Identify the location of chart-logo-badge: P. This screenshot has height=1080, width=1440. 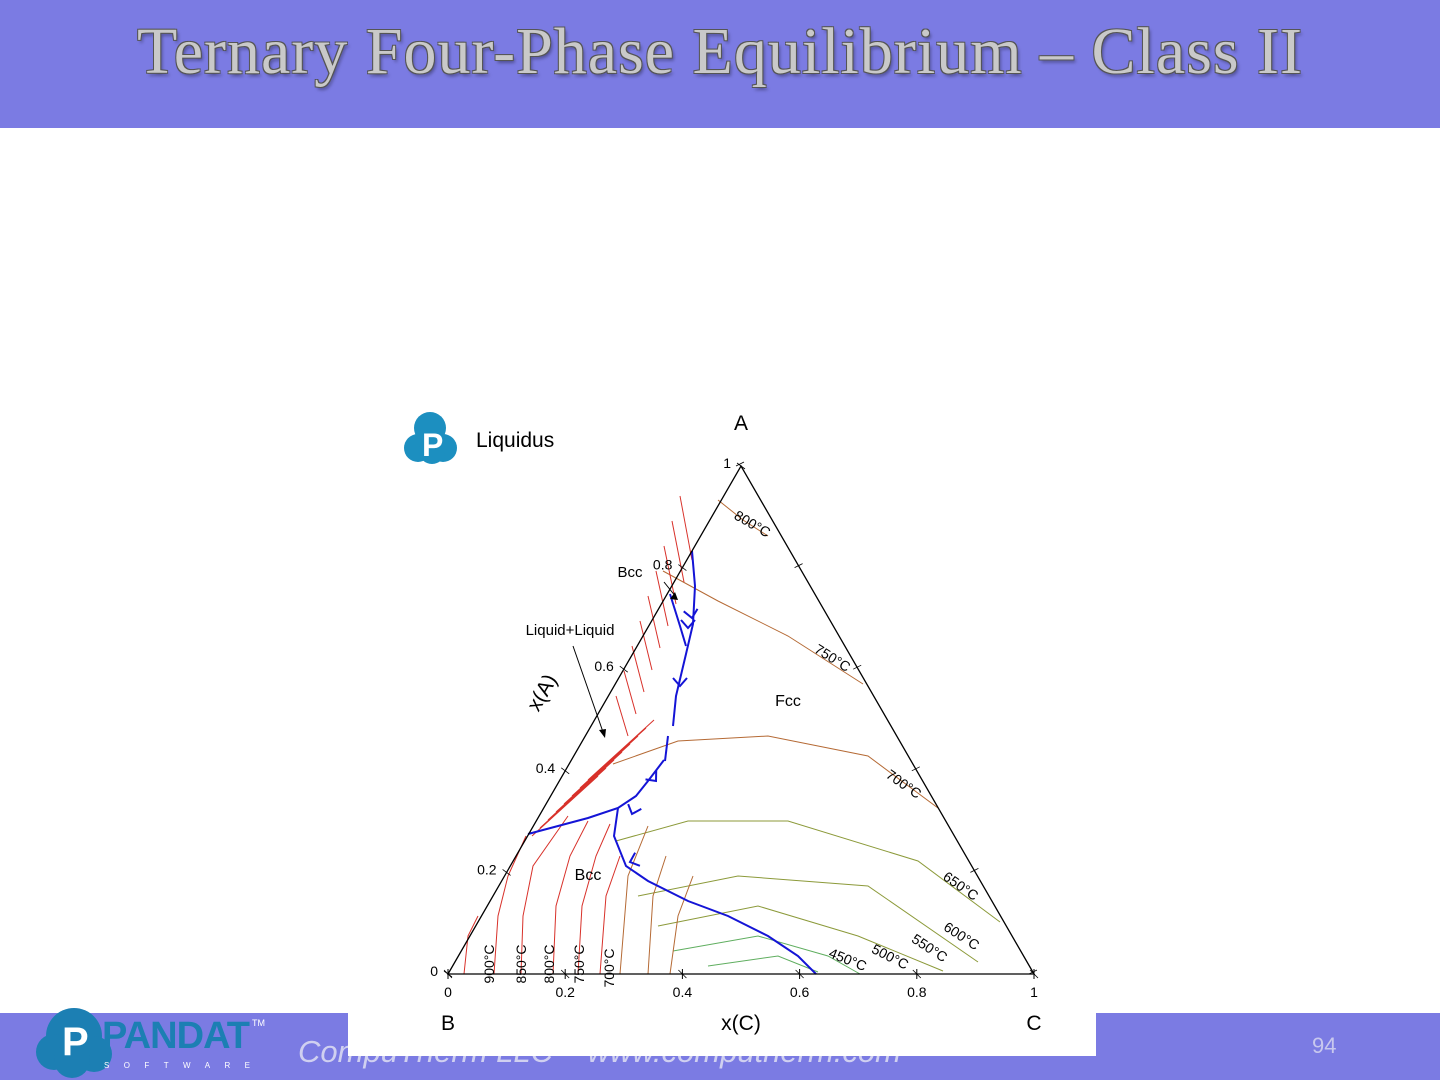
(430, 438).